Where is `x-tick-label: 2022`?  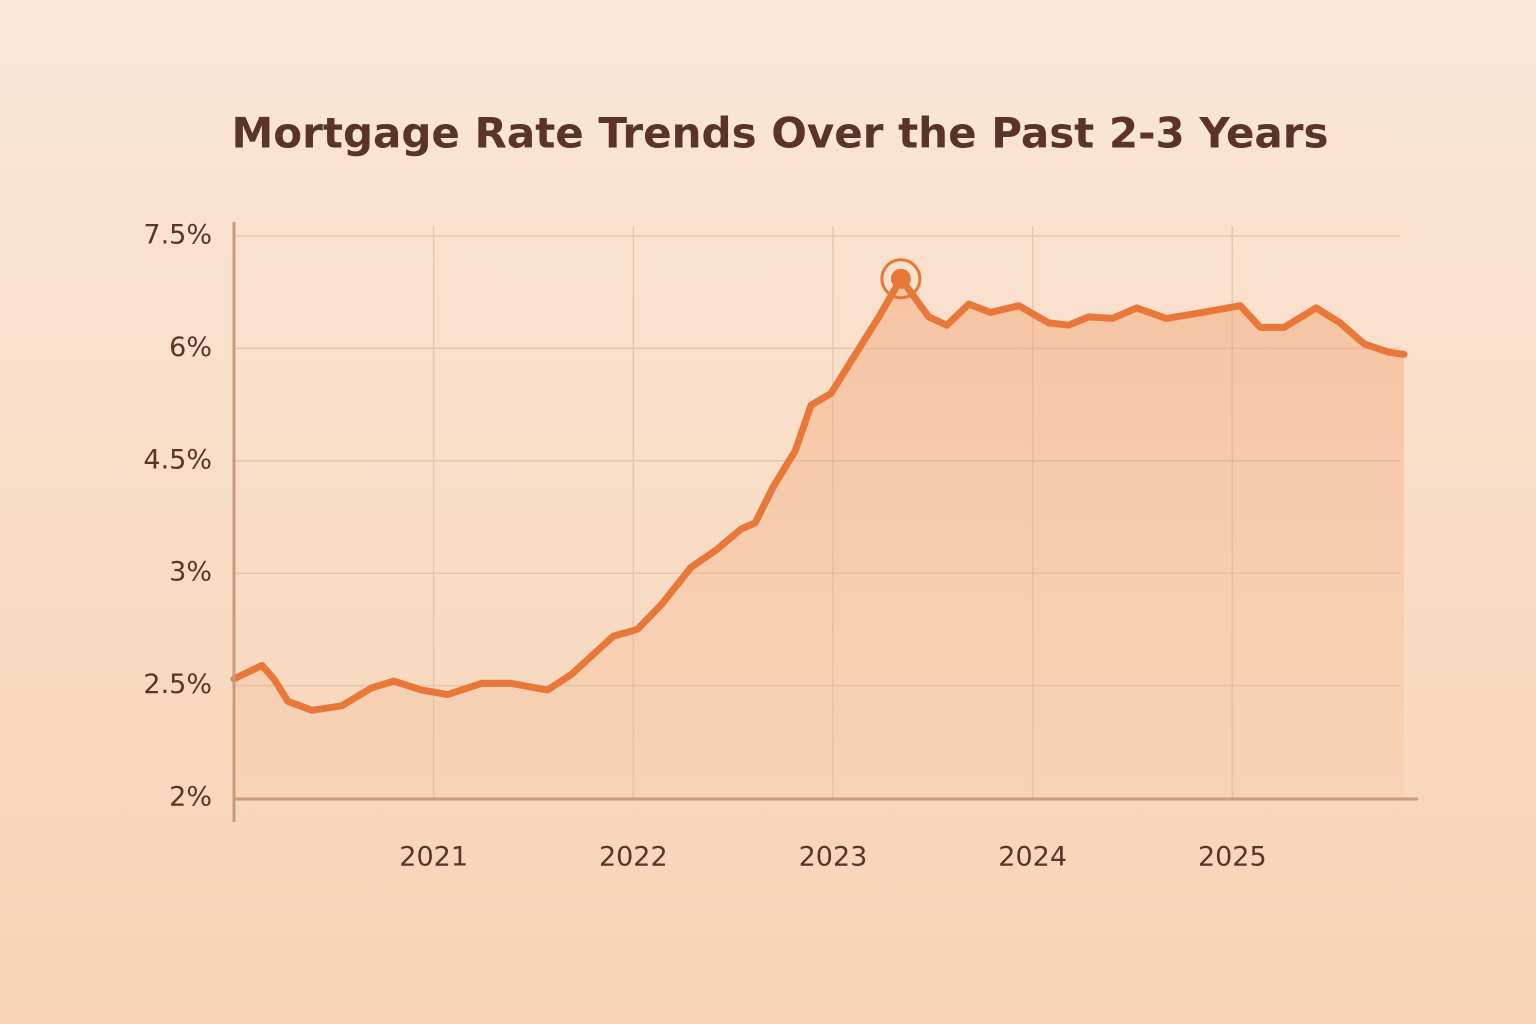 x-tick-label: 2022 is located at coordinates (633, 857).